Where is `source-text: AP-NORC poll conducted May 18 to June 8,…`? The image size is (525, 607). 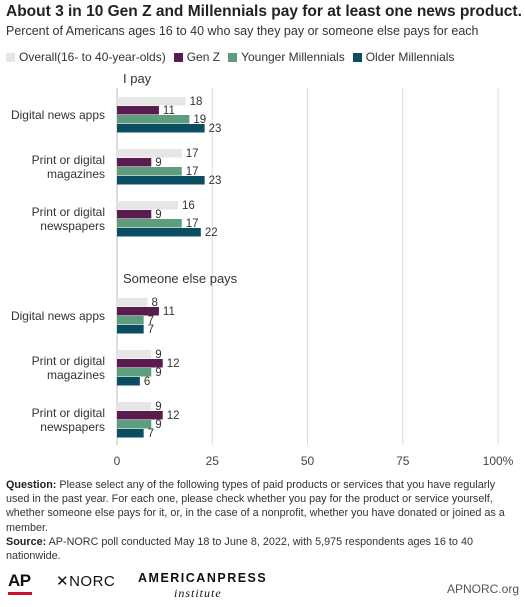 source-text: AP-NORC poll conducted May 18 to June 8,… is located at coordinates (239, 549).